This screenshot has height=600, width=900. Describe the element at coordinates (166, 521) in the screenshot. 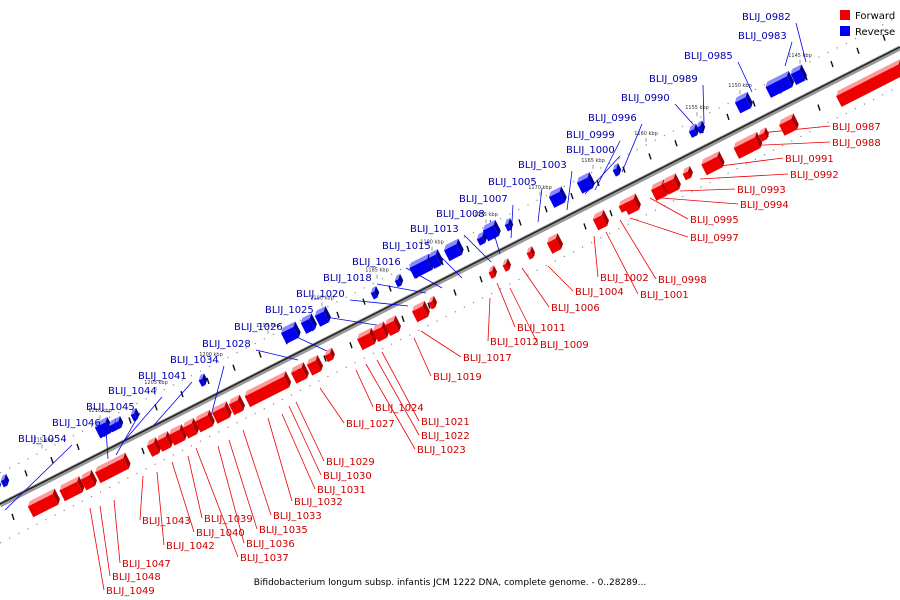

I see `forward-gene-label: BLIJ_1043` at that location.